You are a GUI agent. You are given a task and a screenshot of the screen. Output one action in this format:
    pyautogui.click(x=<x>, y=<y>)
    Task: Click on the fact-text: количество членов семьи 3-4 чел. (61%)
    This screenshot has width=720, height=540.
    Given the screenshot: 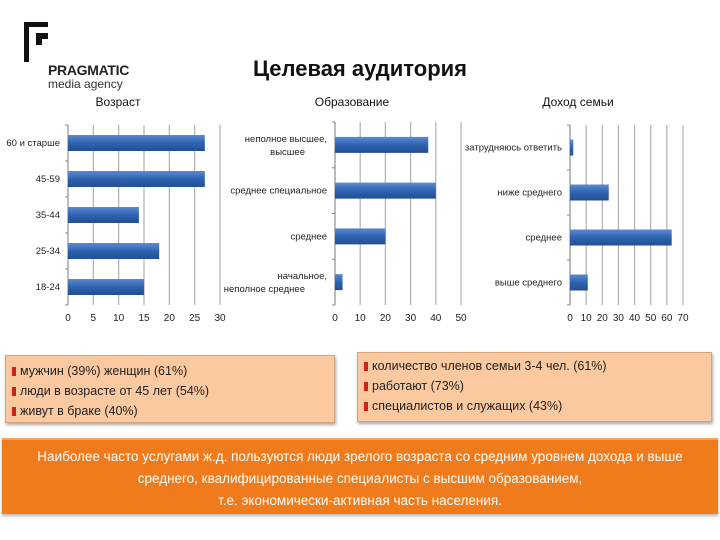 What is the action you would take?
    pyautogui.click(x=489, y=366)
    